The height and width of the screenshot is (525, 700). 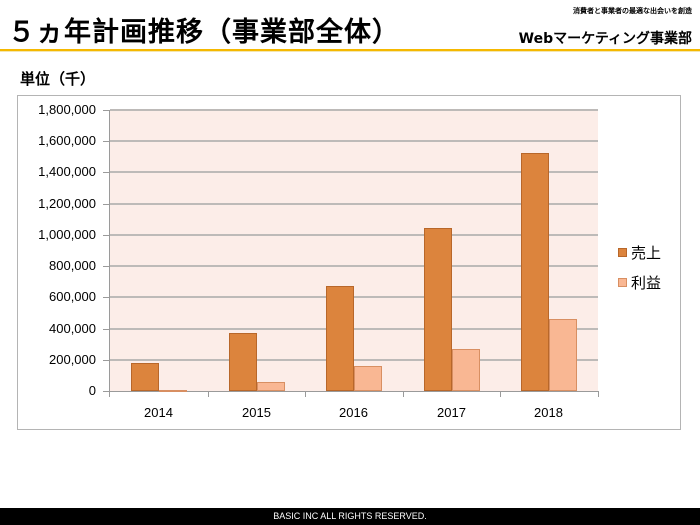 What do you see at coordinates (256, 412) in the screenshot?
I see `x-tick-label: 2015` at bounding box center [256, 412].